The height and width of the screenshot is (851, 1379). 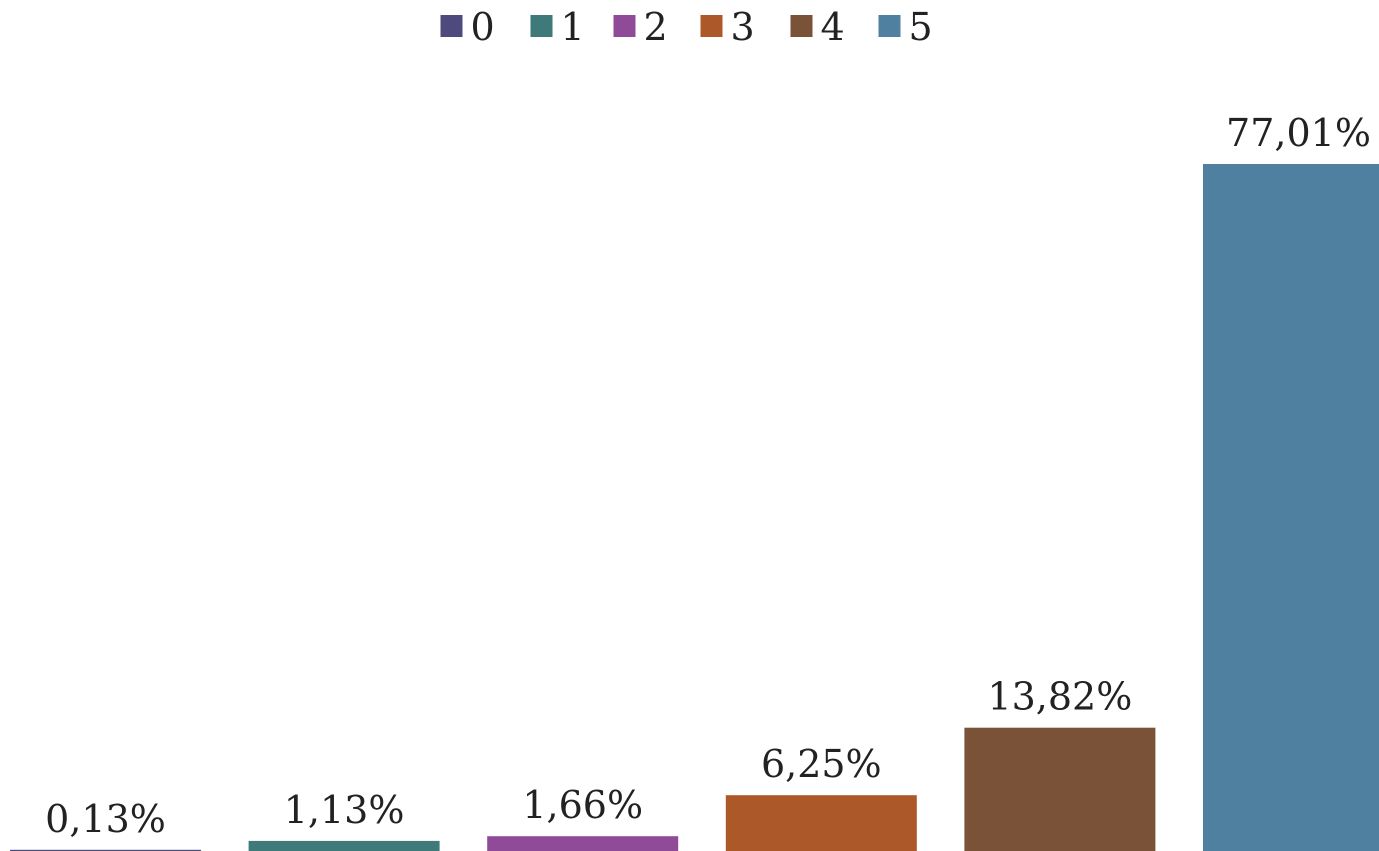 I want to click on chart-legend: 0 1 2 3 4 5, so click(x=686, y=27).